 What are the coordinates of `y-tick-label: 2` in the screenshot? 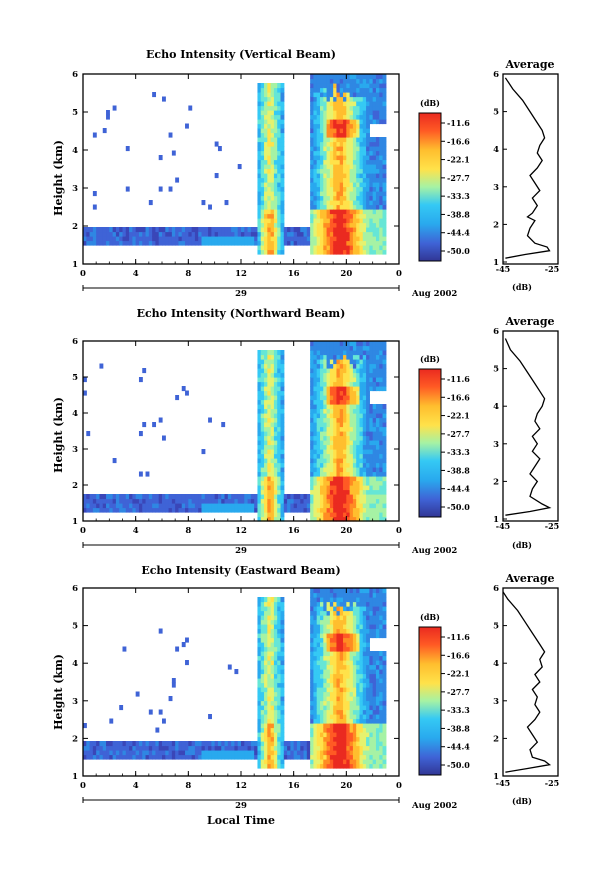 It's located at (75, 486).